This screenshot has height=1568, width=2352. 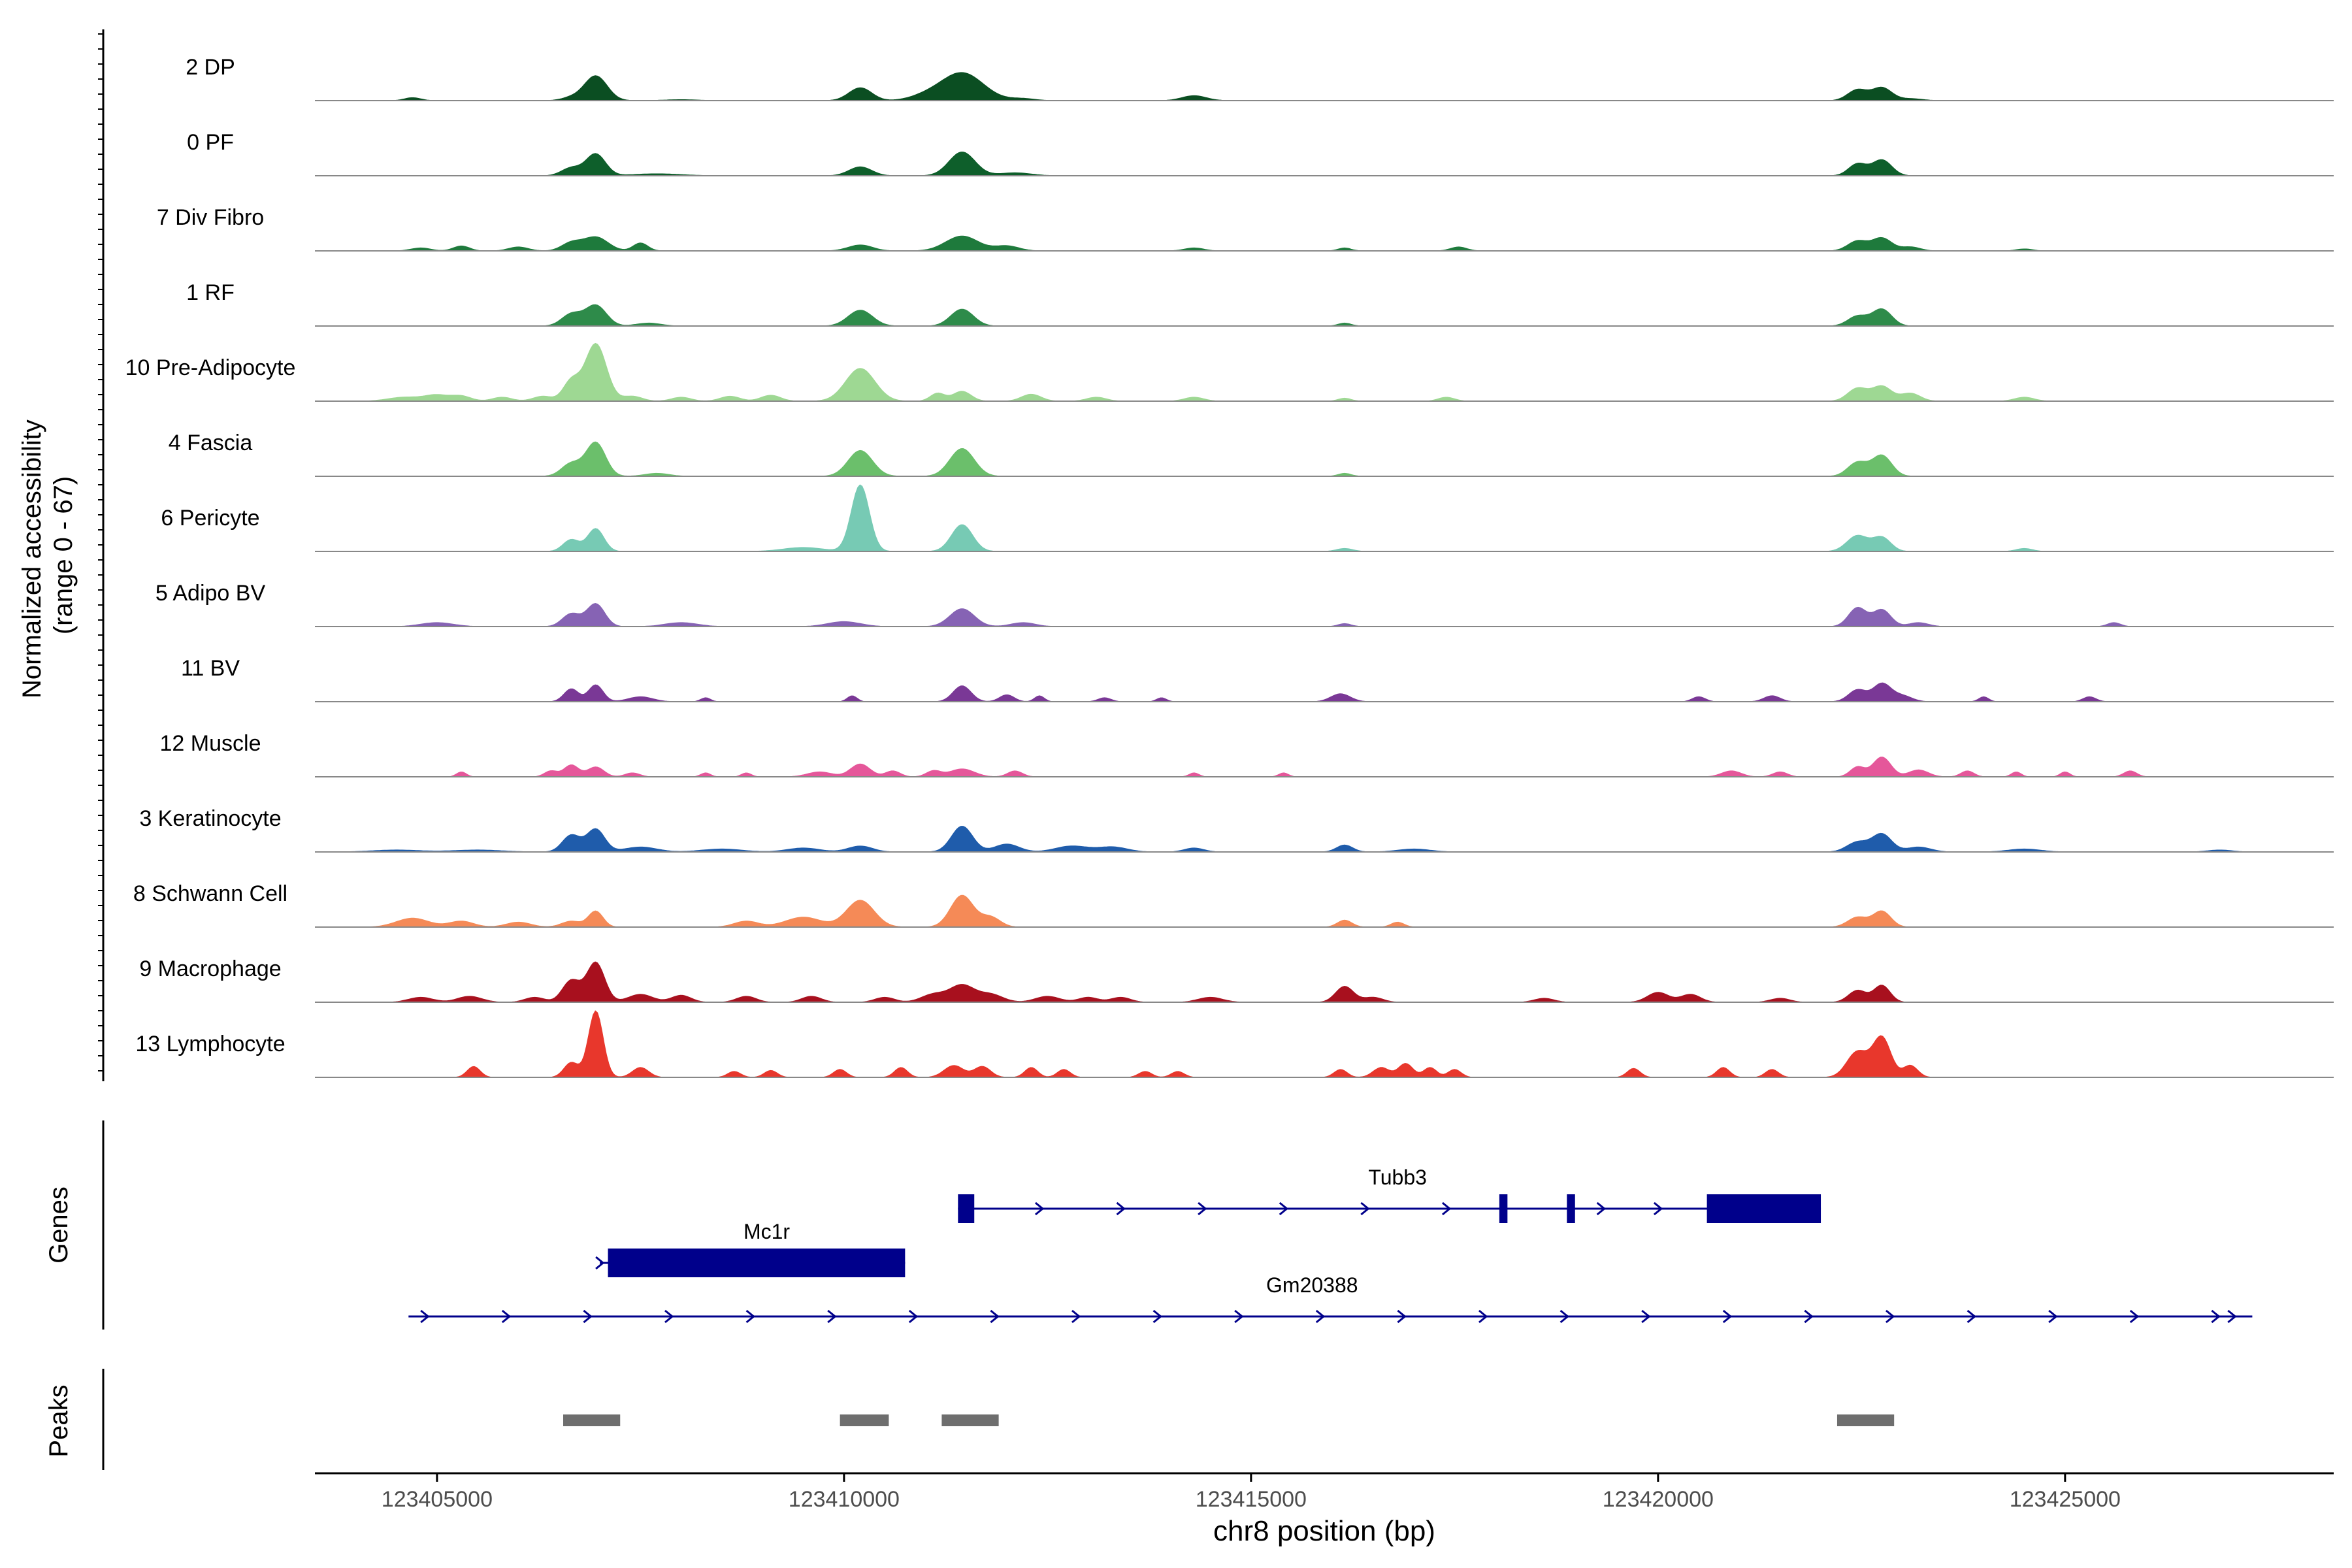 What do you see at coordinates (58, 1225) in the screenshot?
I see `genes-panel-label: Genes` at bounding box center [58, 1225].